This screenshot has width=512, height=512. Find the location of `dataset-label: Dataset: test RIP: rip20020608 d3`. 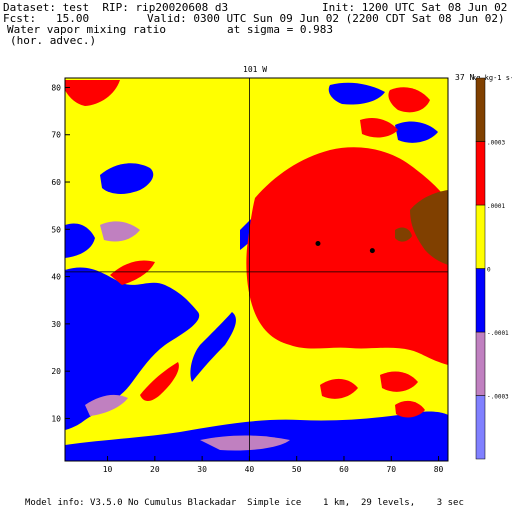

dataset-label: Dataset: test RIP: rip20020608 d3 is located at coordinates (116, 7).